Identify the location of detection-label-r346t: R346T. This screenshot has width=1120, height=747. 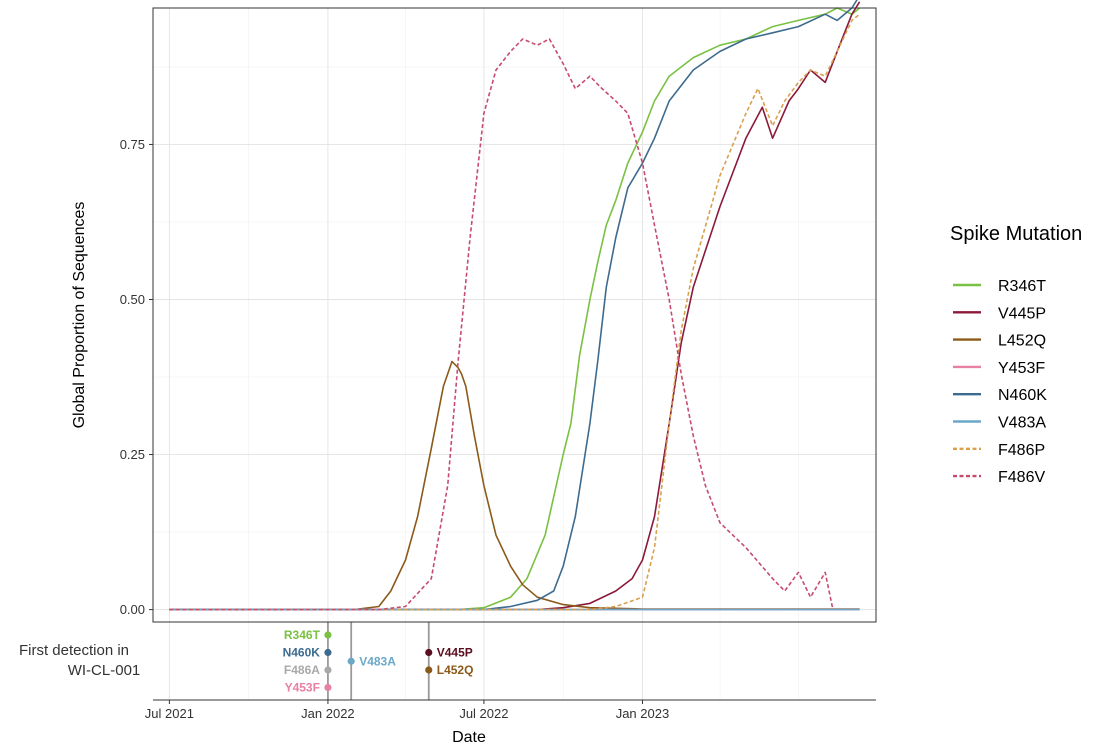
(302, 635).